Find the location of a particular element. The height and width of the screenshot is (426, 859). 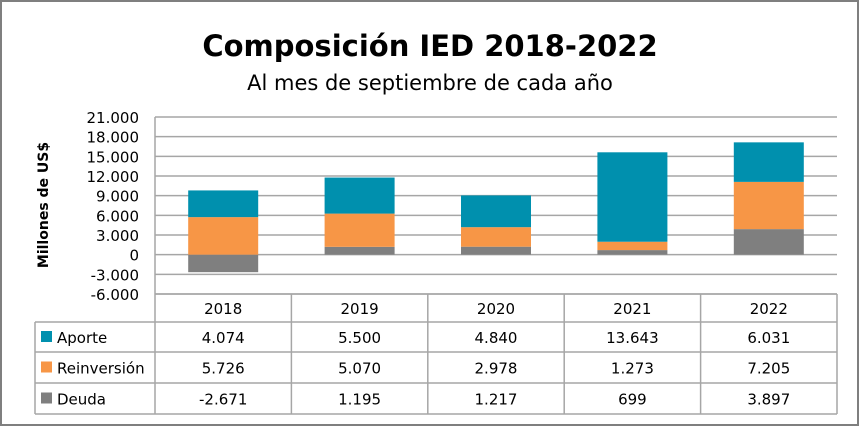

y-tick-label: 18.000 is located at coordinates (113, 138).